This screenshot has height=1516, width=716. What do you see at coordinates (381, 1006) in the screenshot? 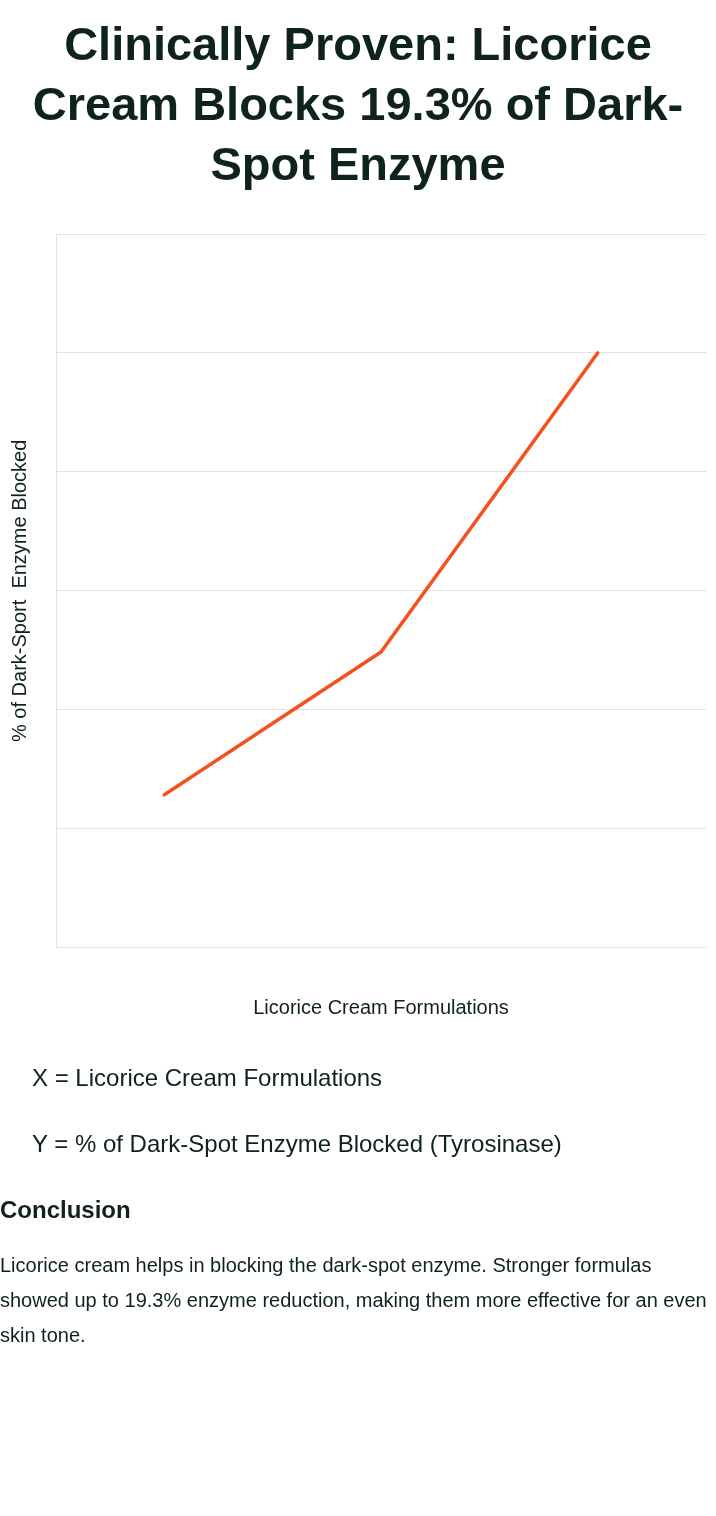
I see `x-axis-title: Licorice Cream Formulations` at bounding box center [381, 1006].